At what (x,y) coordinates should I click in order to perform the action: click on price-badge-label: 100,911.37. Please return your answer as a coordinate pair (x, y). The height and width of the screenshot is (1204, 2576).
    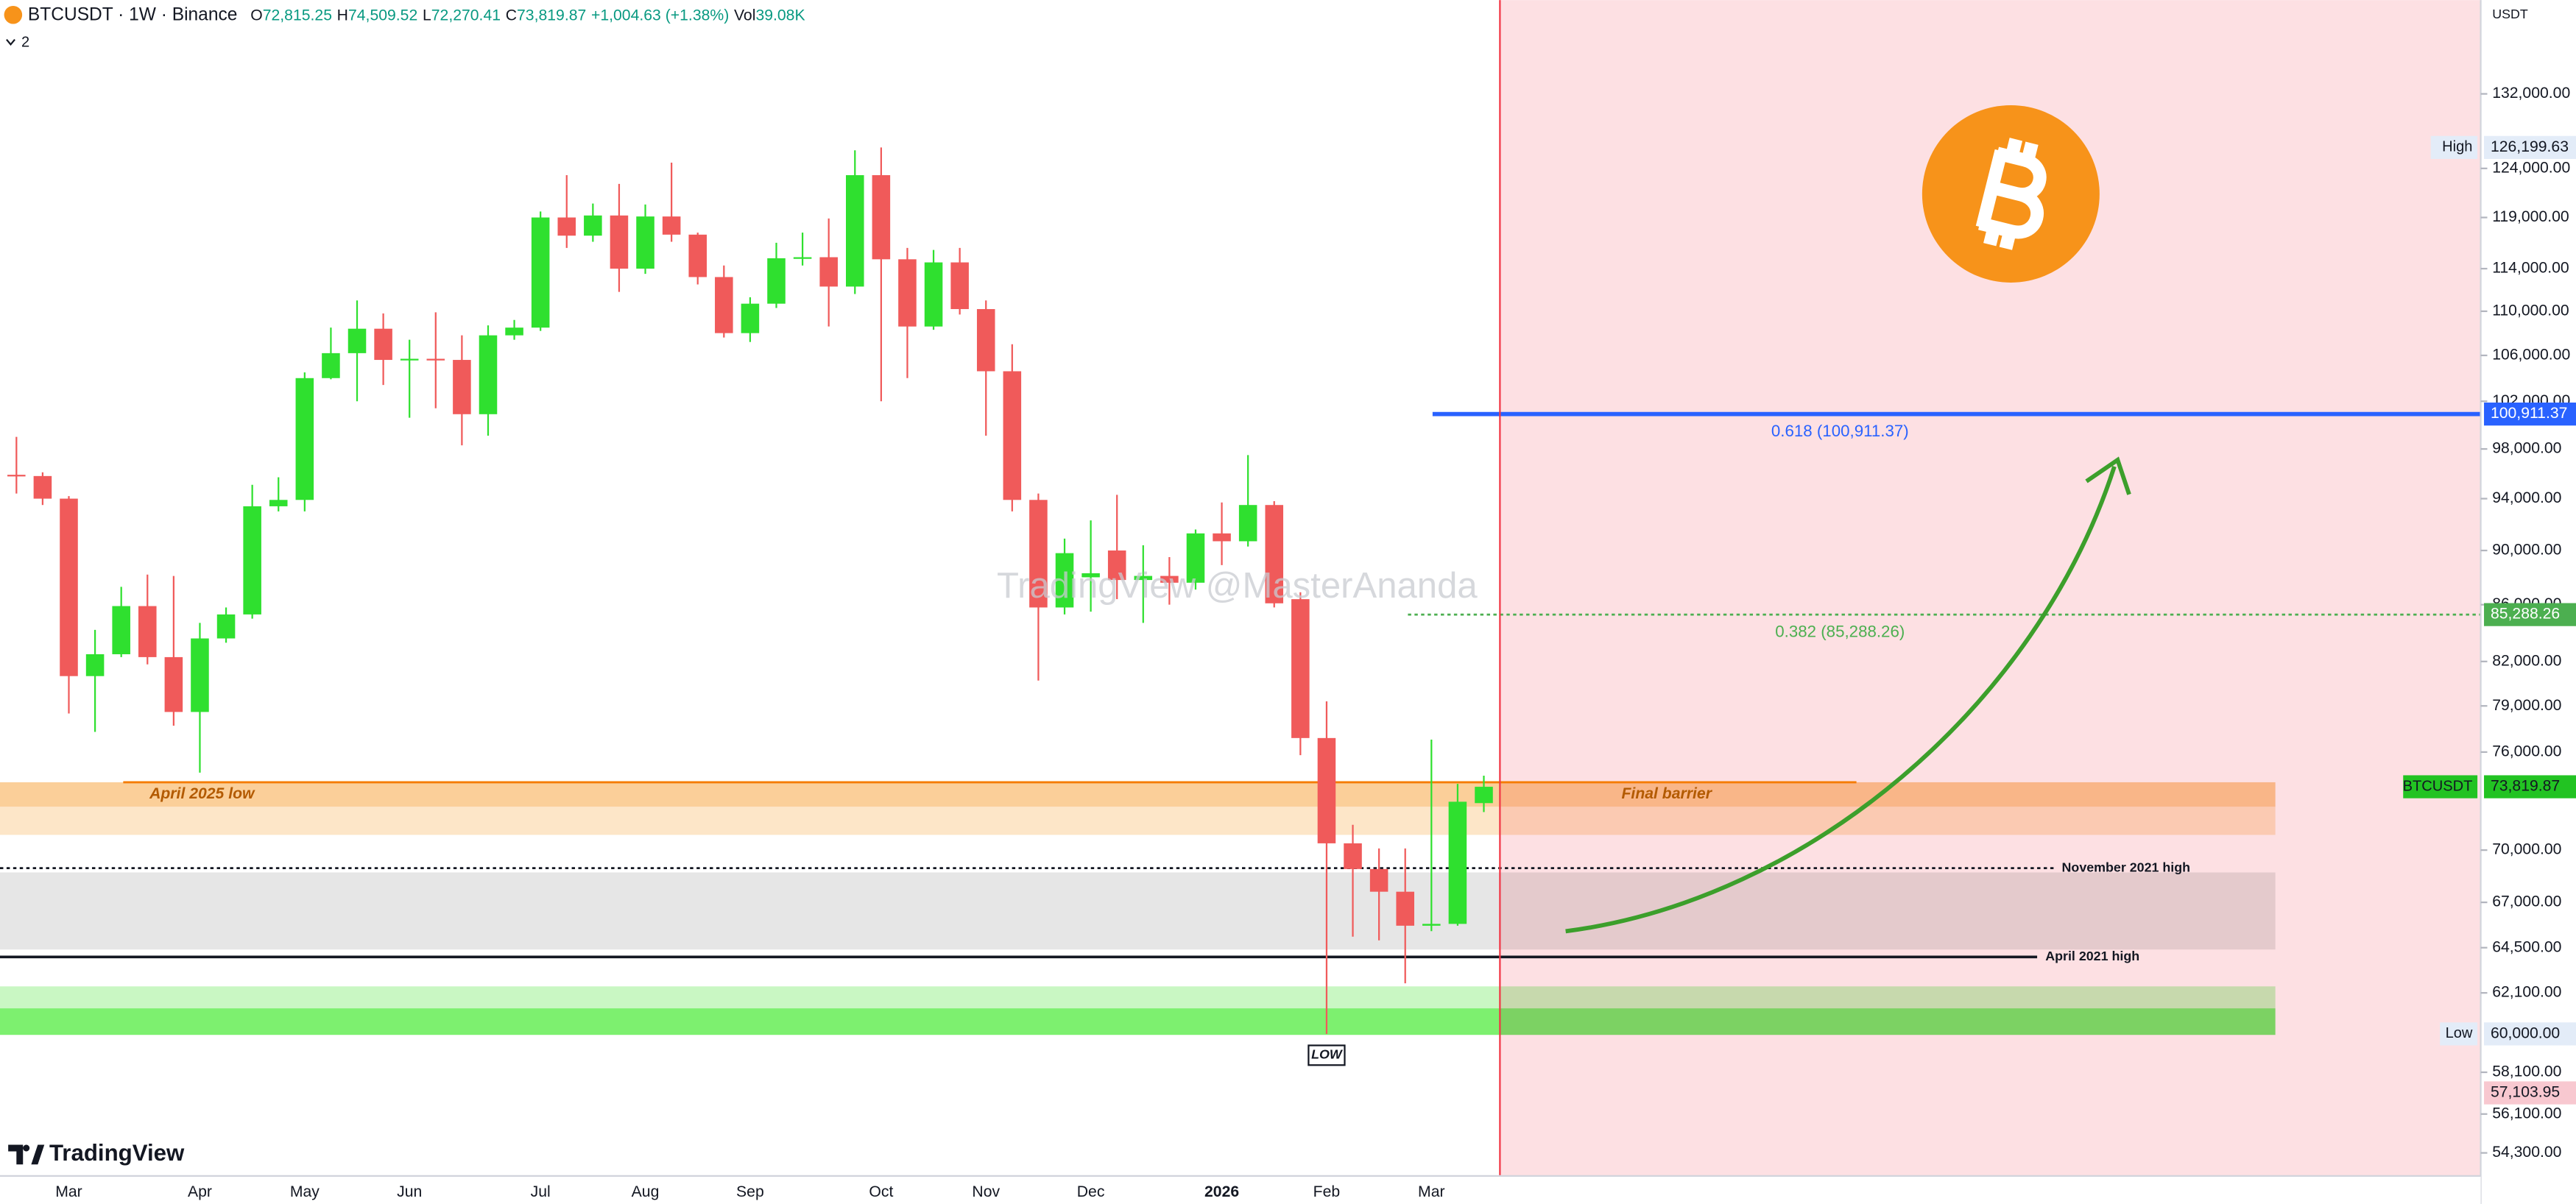
    Looking at the image, I should click on (2529, 413).